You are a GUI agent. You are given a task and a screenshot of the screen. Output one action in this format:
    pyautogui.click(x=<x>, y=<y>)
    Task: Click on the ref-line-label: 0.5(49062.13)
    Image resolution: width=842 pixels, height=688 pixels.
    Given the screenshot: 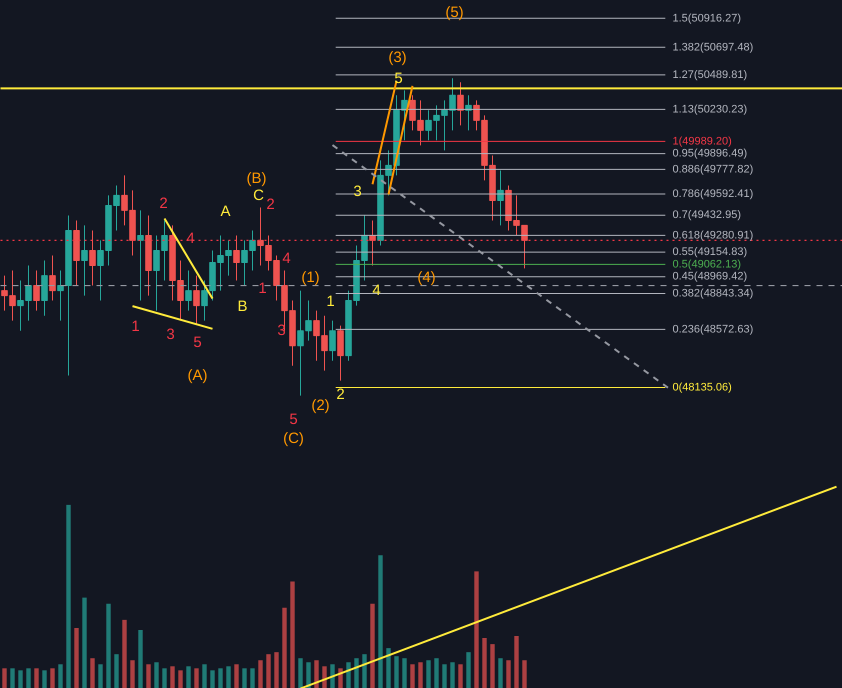 What is the action you would take?
    pyautogui.click(x=706, y=264)
    